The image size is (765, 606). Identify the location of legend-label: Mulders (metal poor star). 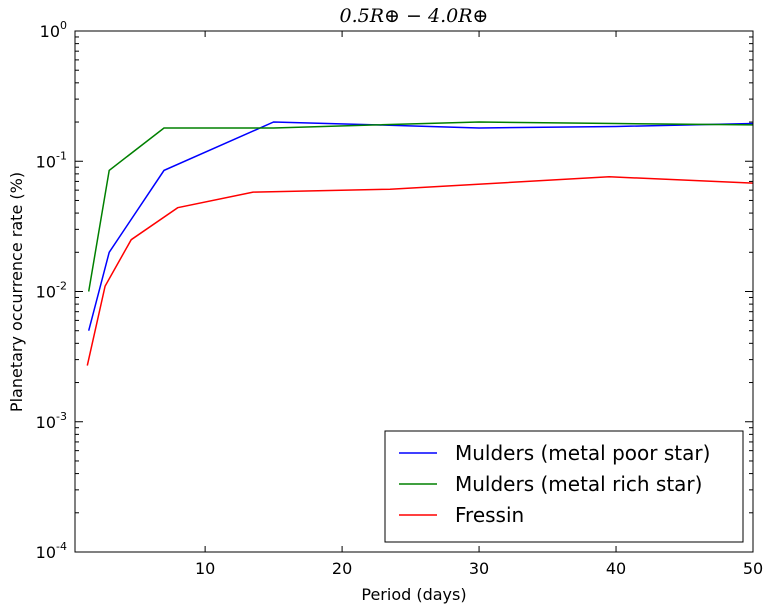
(582, 453).